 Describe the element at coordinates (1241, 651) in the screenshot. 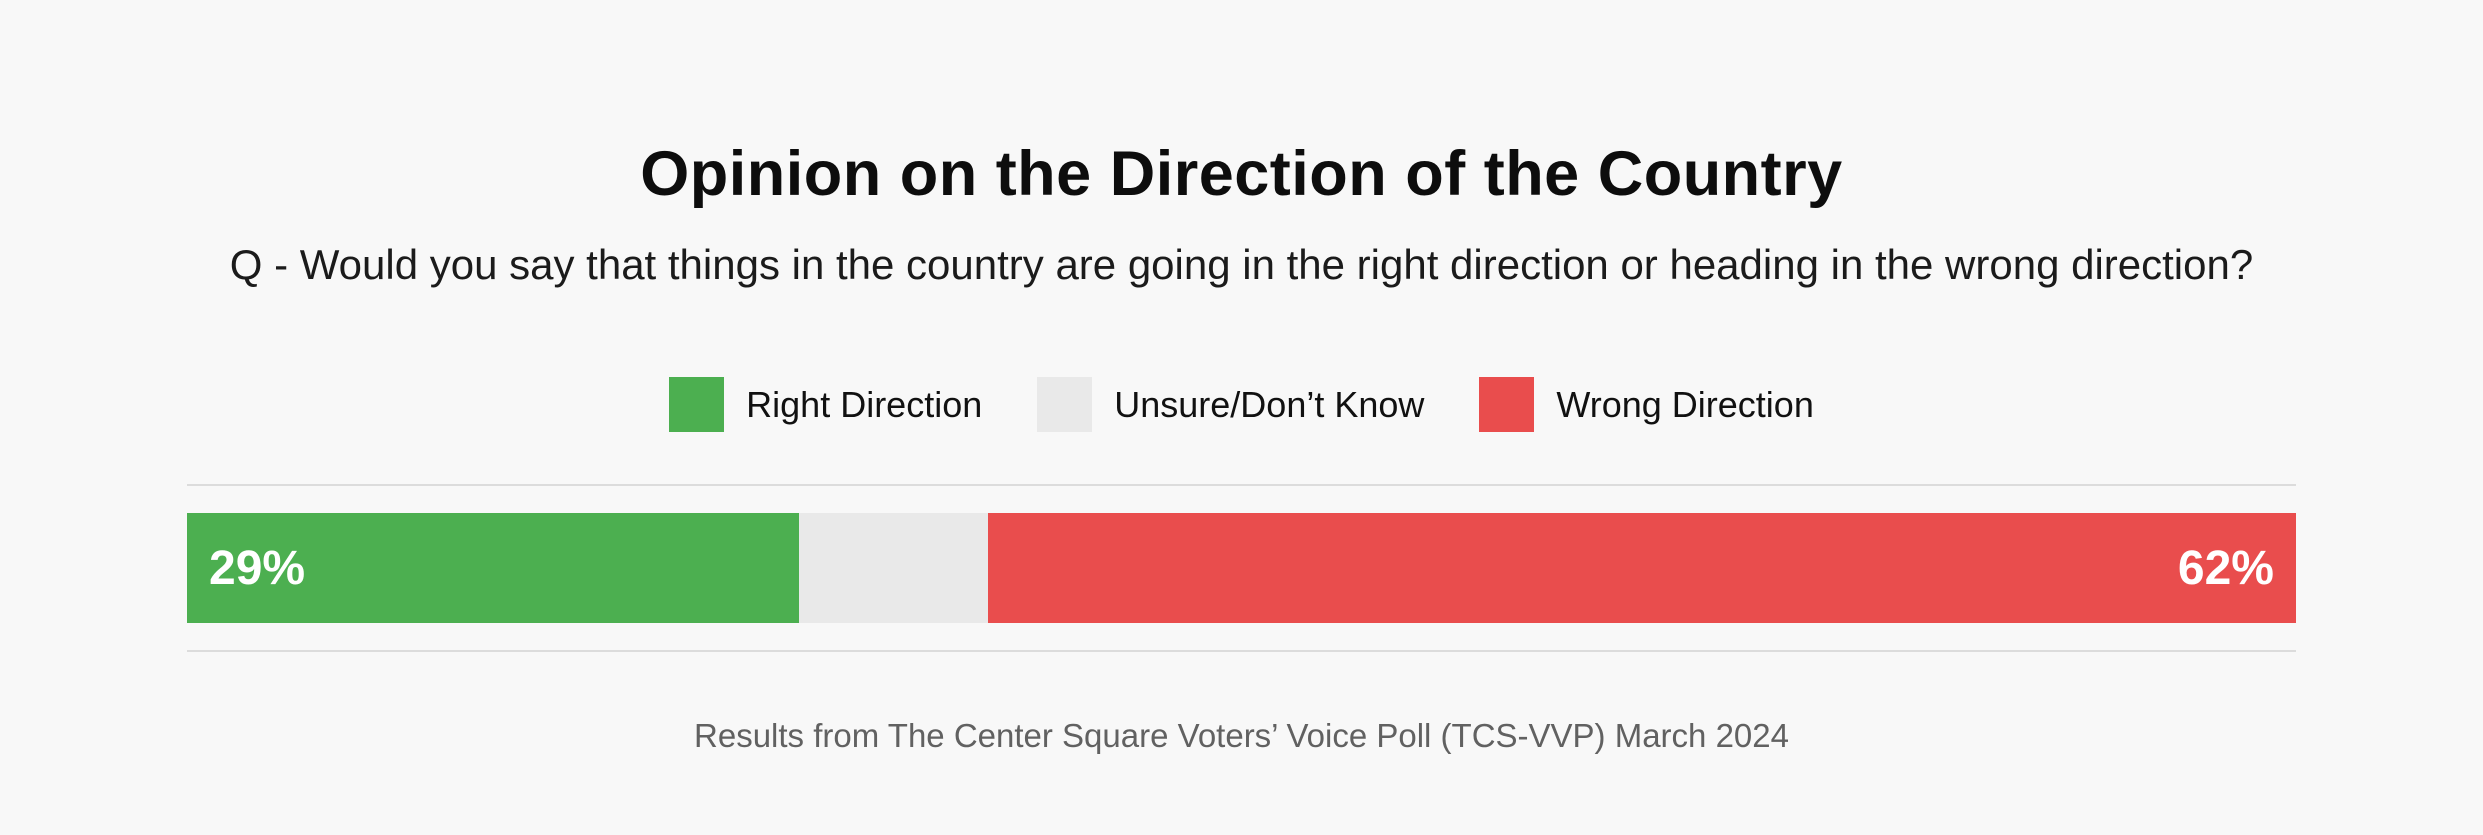

I see `bottom-divider` at that location.